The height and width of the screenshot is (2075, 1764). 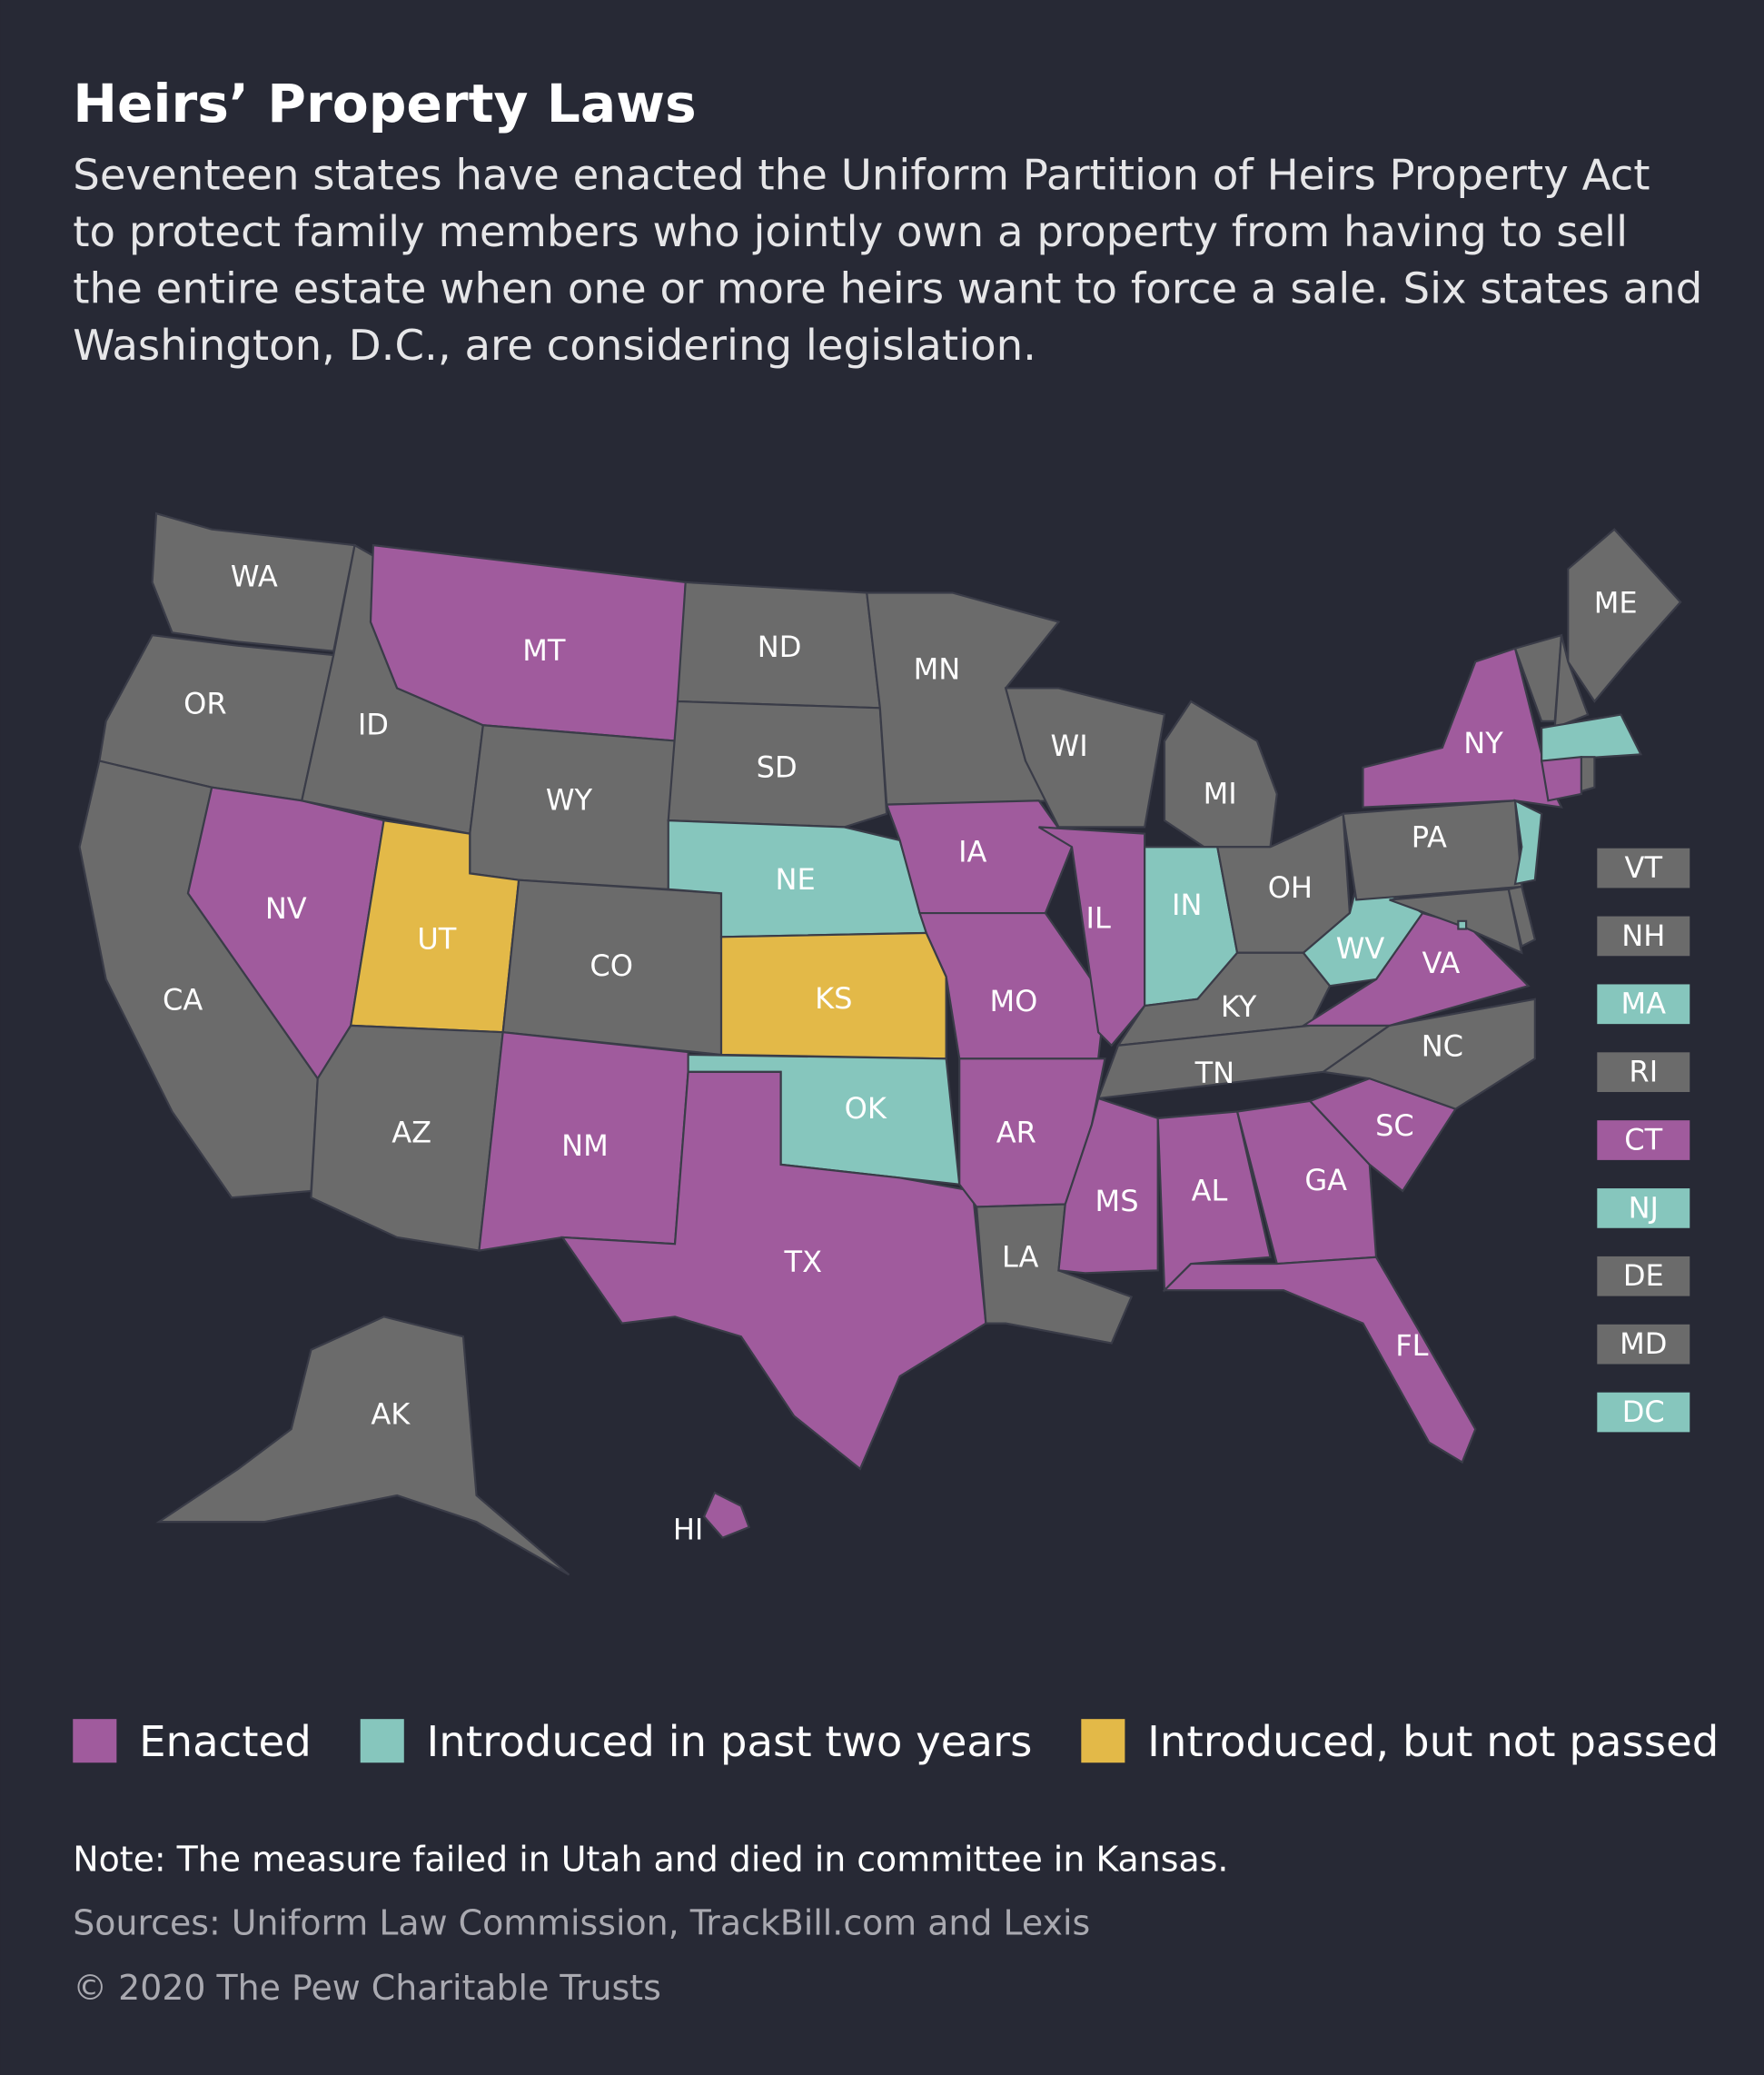 I want to click on state-label: UT, so click(x=436, y=939).